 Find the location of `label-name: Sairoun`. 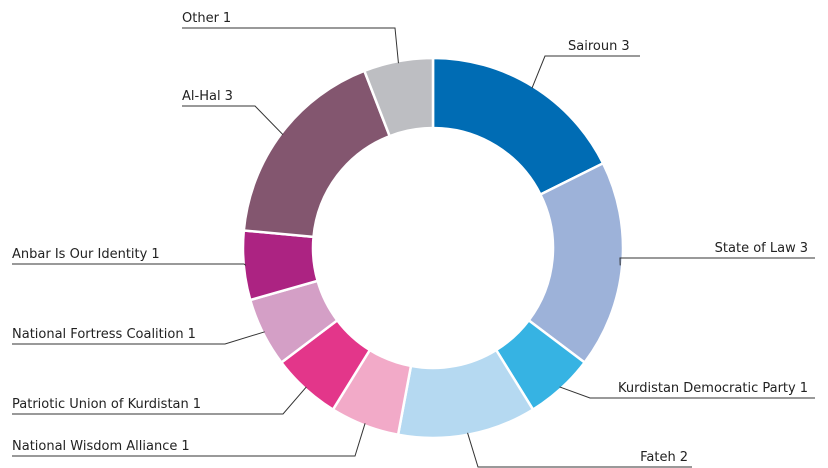

label-name: Sairoun is located at coordinates (592, 46).